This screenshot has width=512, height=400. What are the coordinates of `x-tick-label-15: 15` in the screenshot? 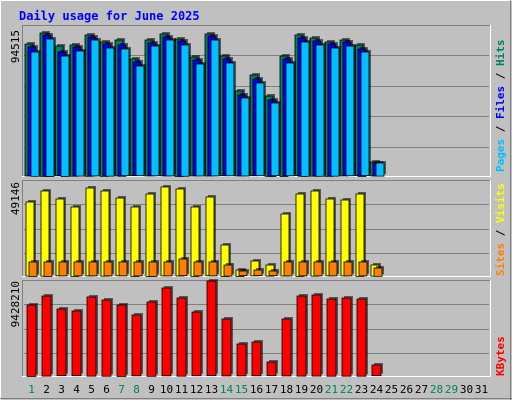 It's located at (241, 389).